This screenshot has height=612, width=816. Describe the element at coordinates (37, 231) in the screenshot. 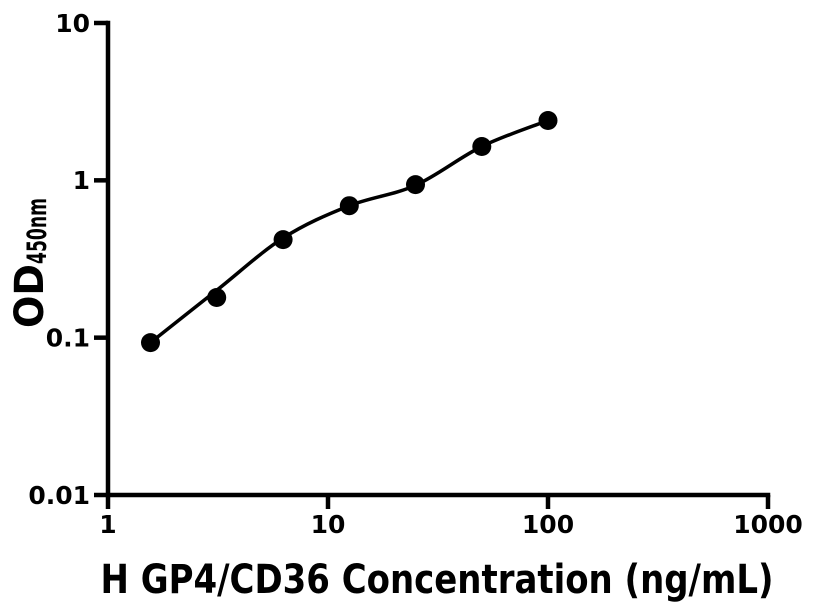

I see `y-axis-title-subscript: 450nm` at that location.